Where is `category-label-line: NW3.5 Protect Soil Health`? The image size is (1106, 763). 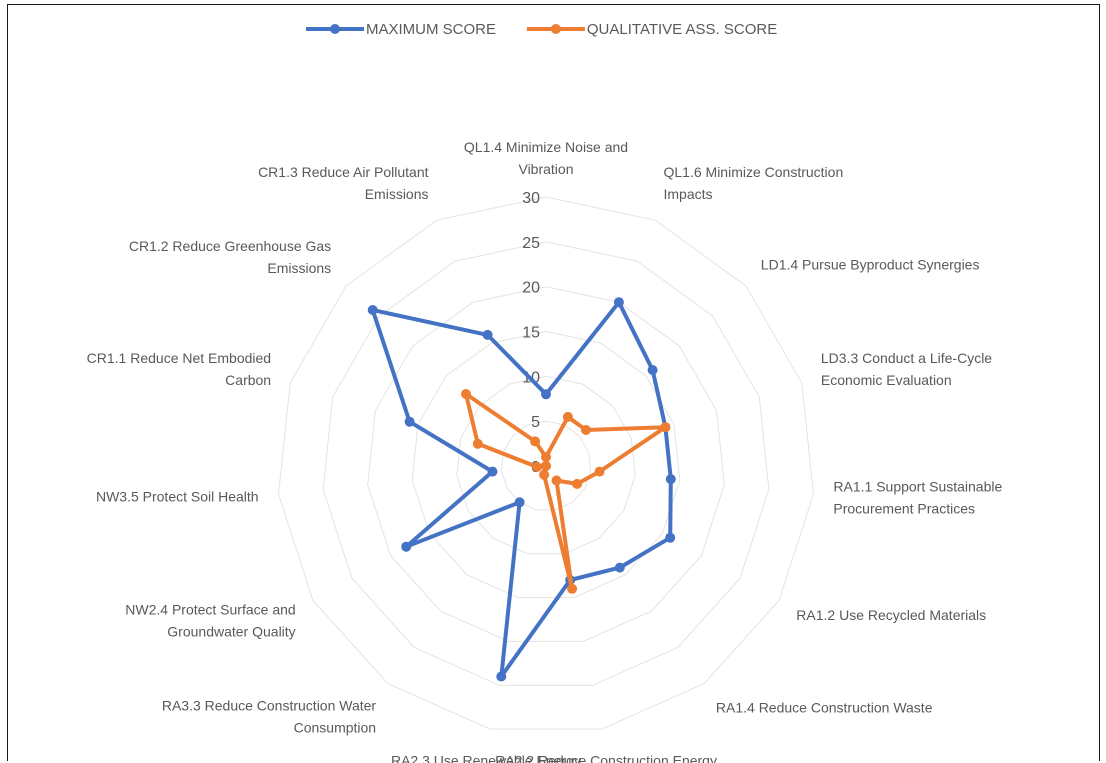 category-label-line: NW3.5 Protect Soil Health is located at coordinates (177, 496).